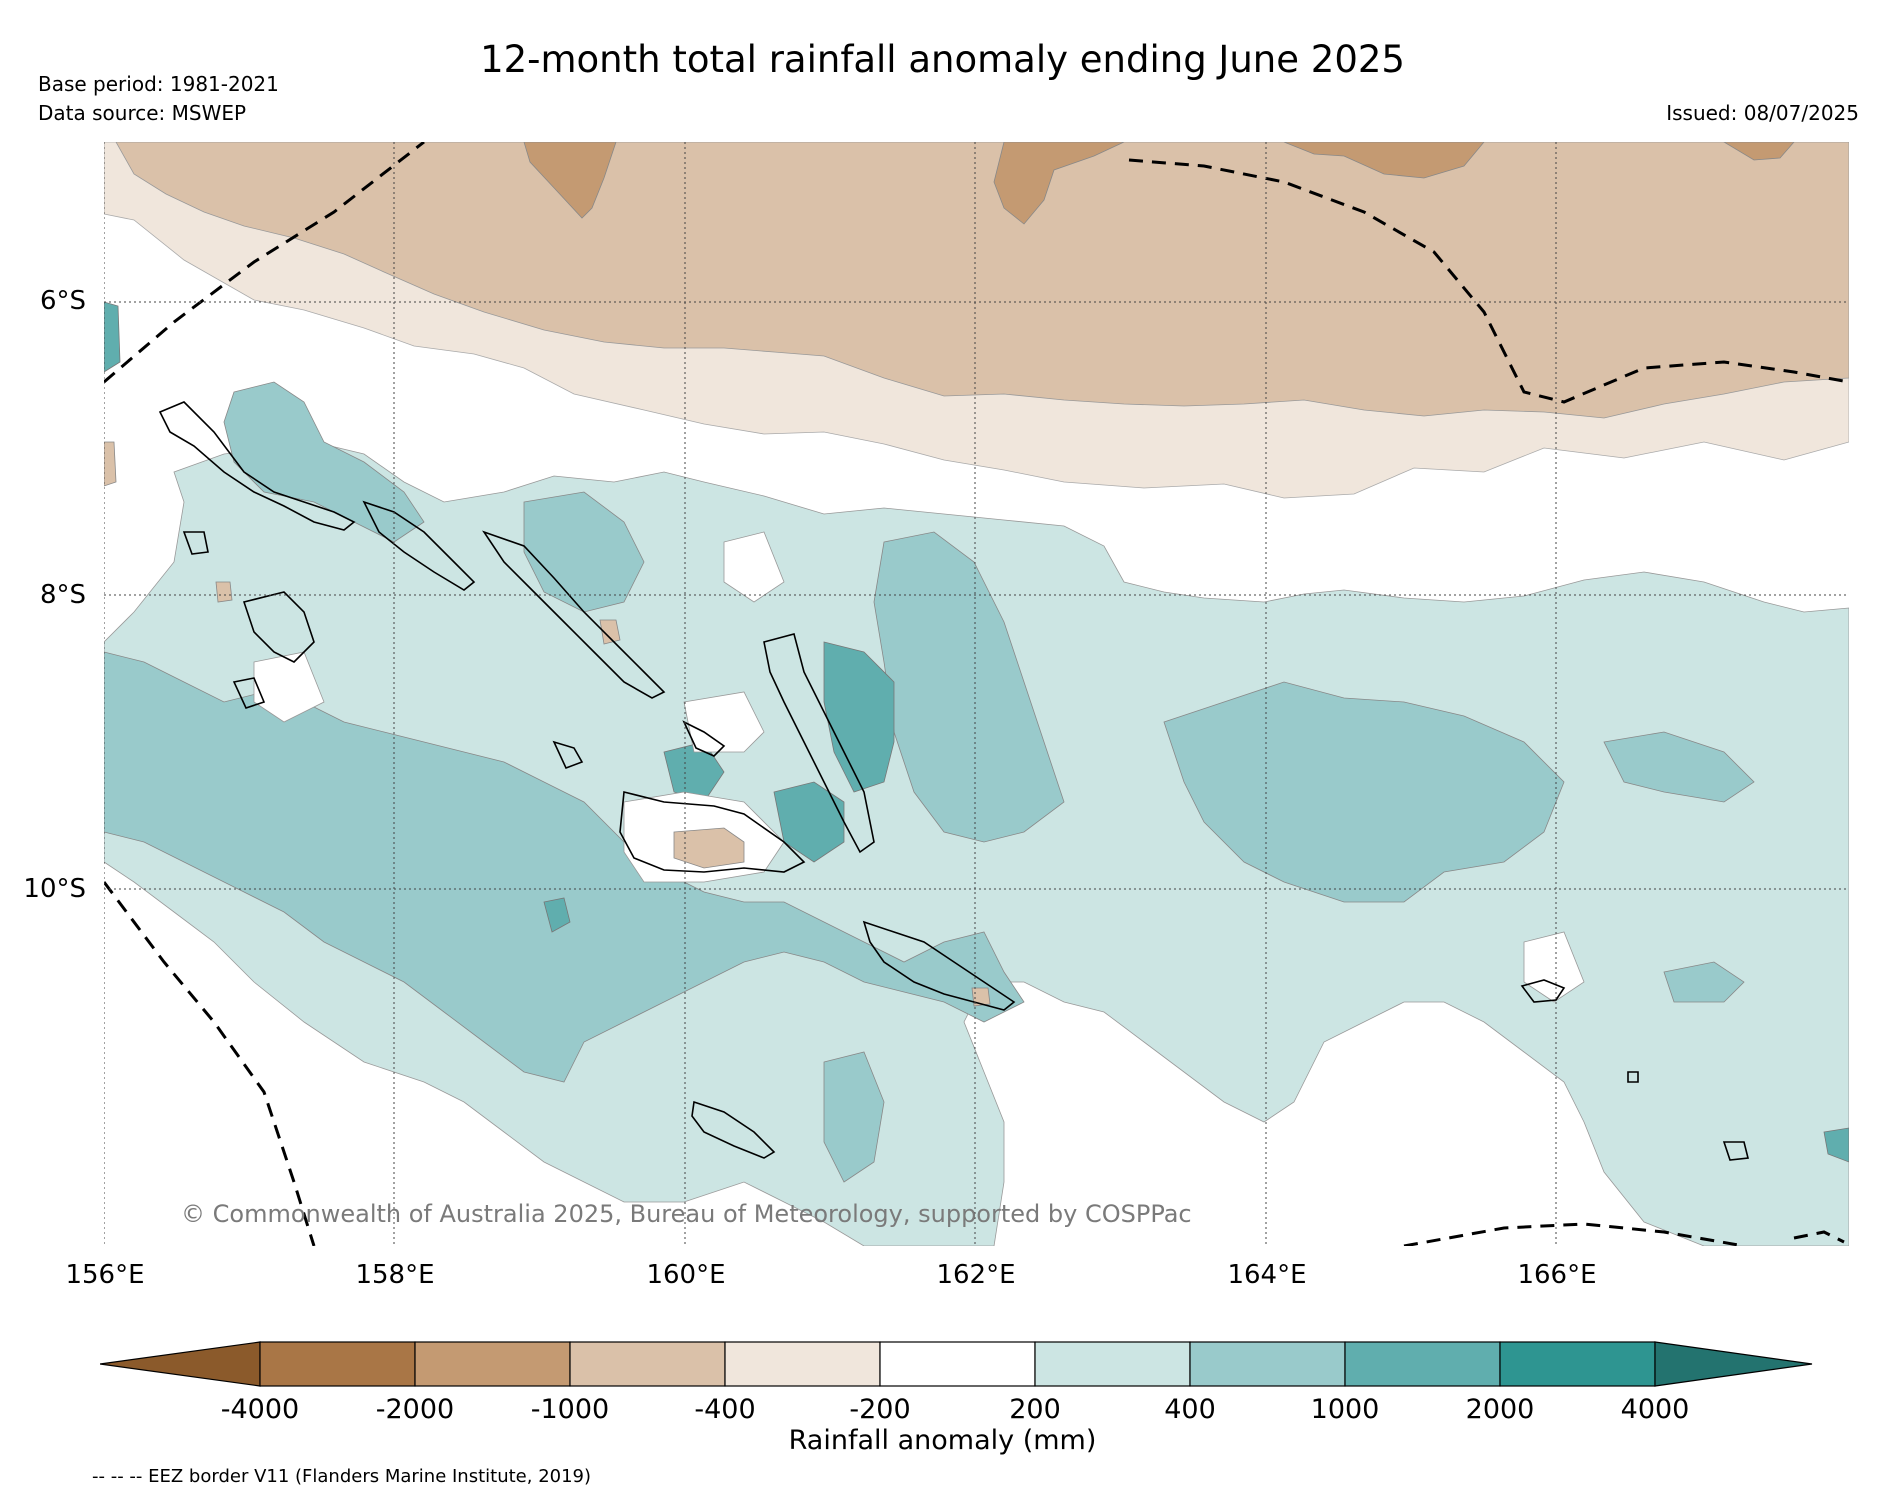 The height and width of the screenshot is (1494, 1885). Describe the element at coordinates (158, 84) in the screenshot. I see `base-period-text: Base period: 1981-2021` at that location.